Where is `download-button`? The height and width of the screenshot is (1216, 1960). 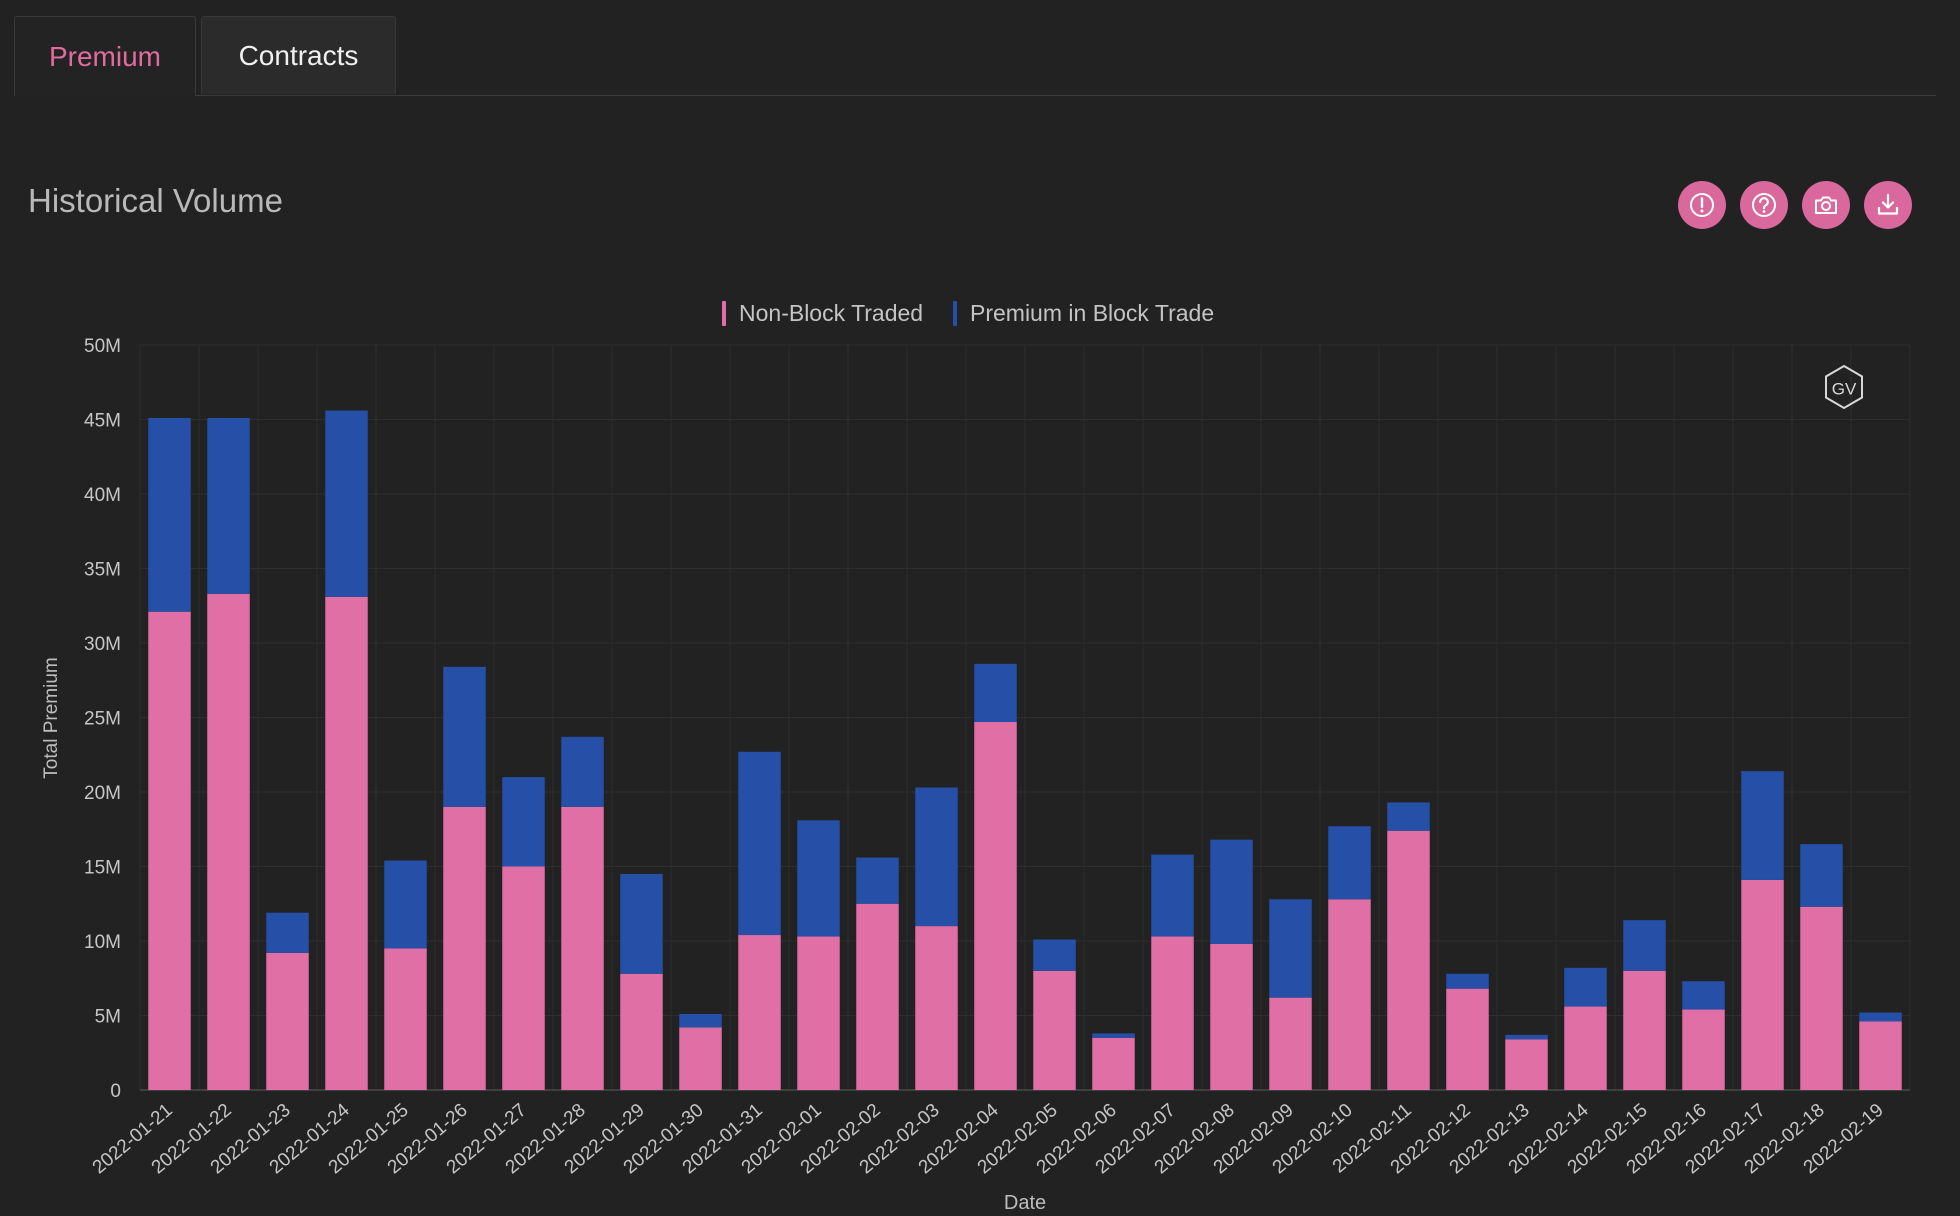 download-button is located at coordinates (1888, 205).